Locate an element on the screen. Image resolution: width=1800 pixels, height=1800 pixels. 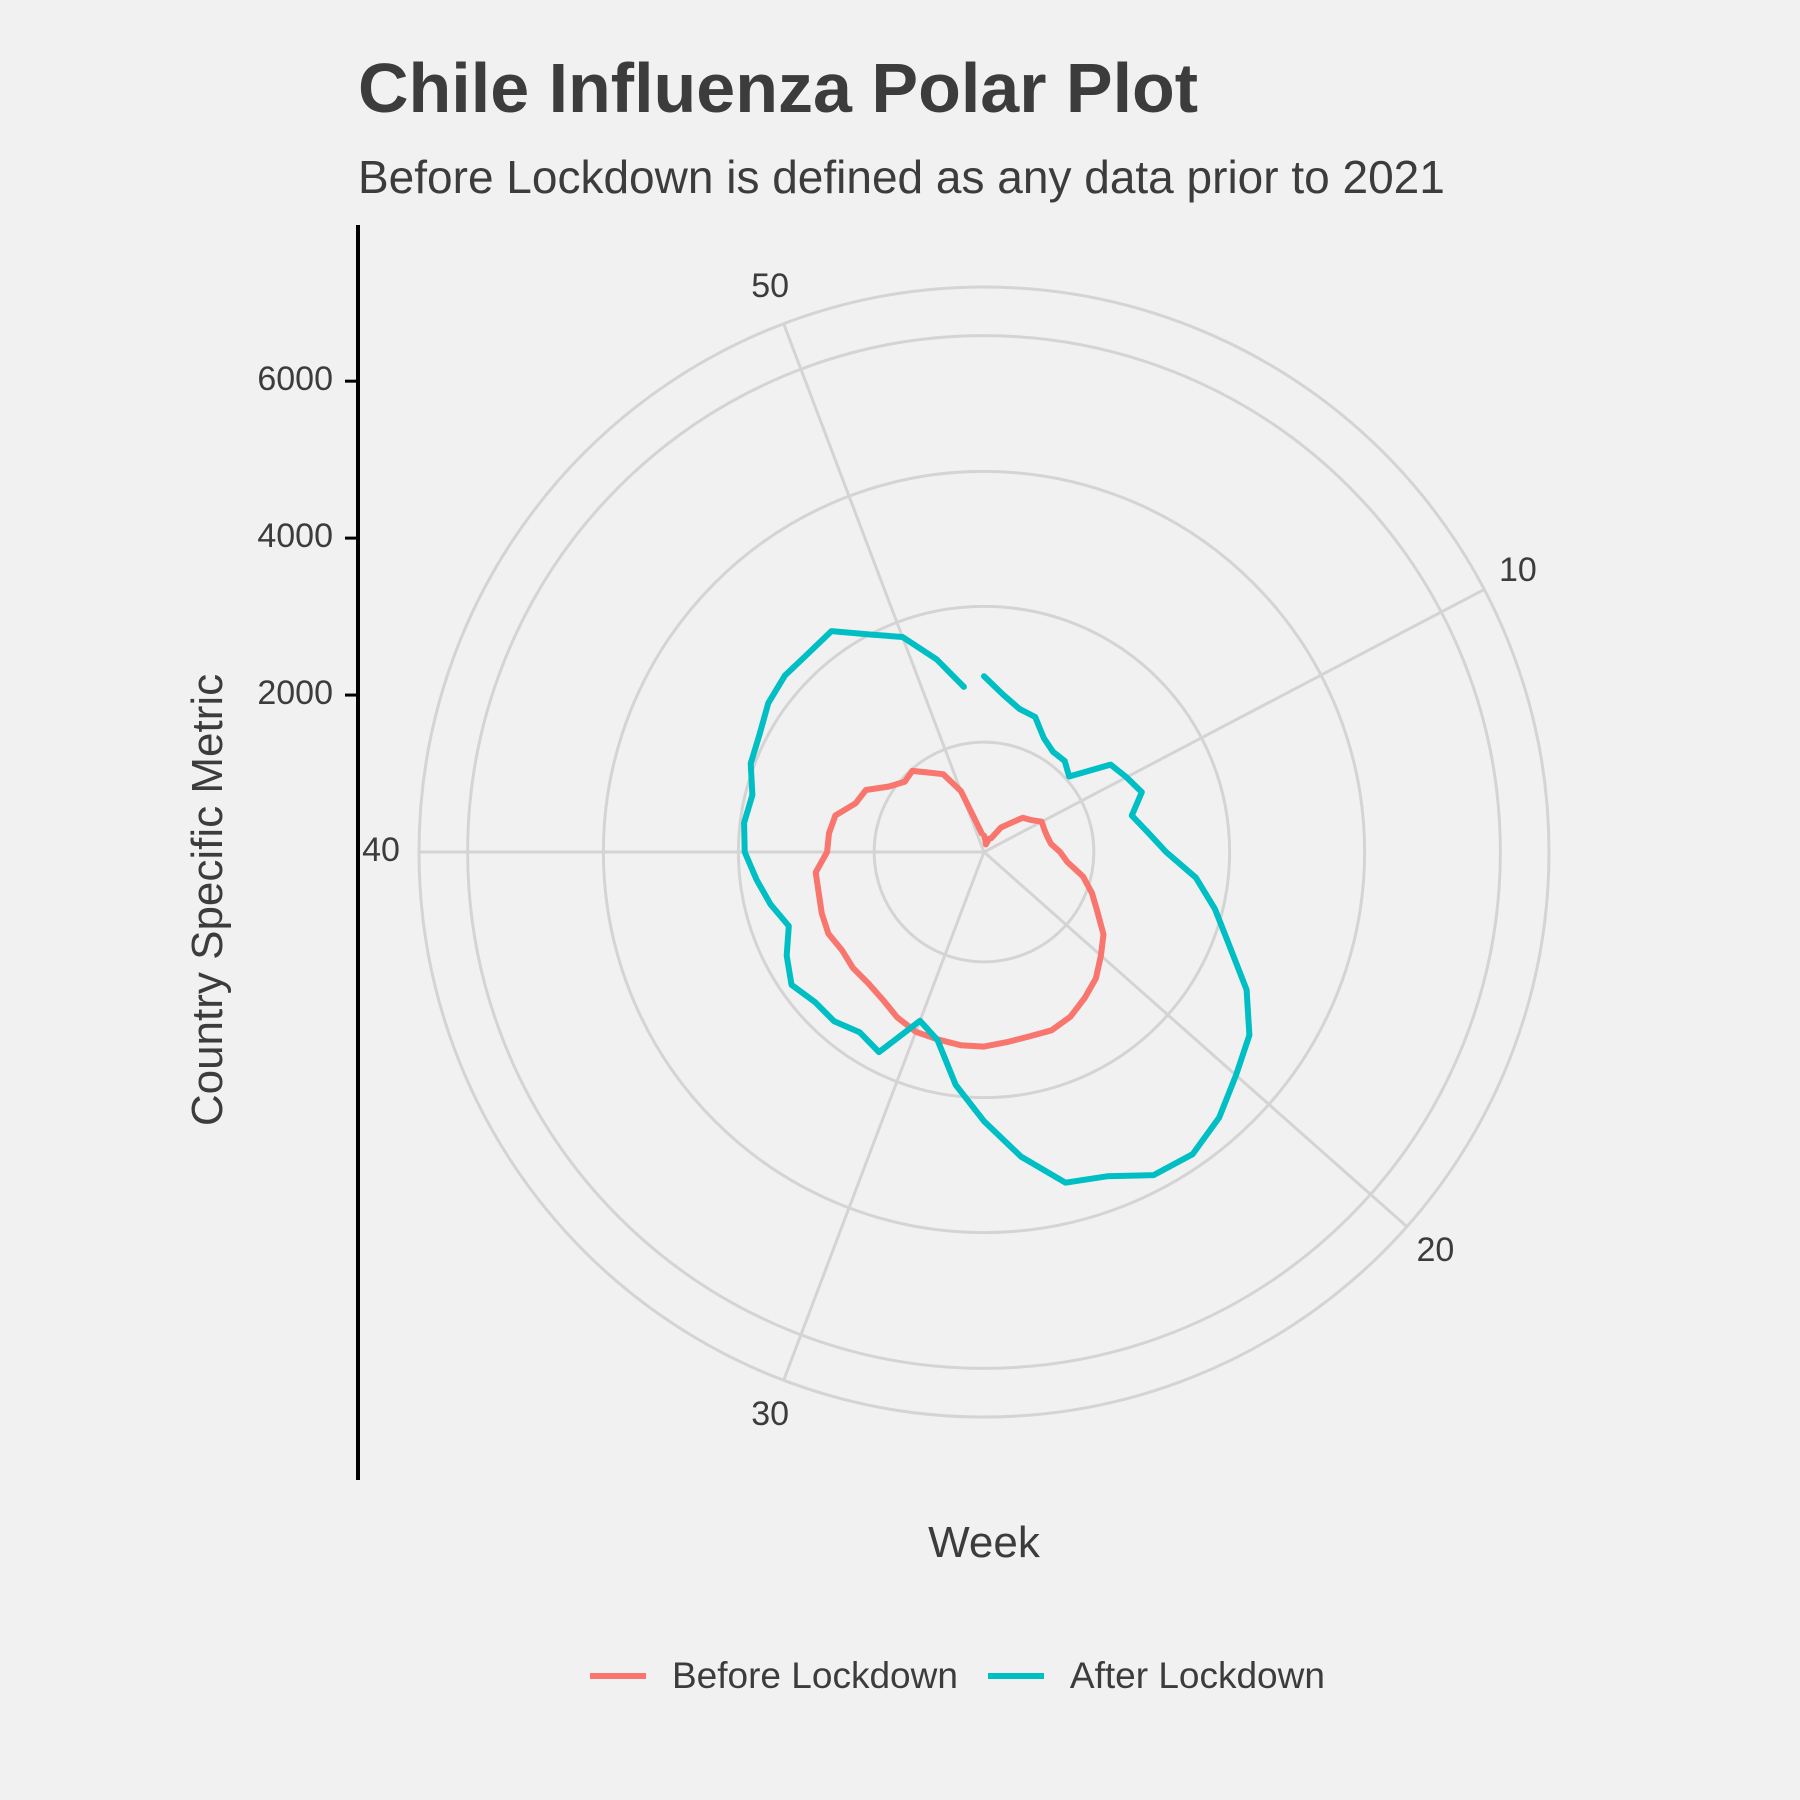
legend-swatch-after is located at coordinates (1015, 1676).